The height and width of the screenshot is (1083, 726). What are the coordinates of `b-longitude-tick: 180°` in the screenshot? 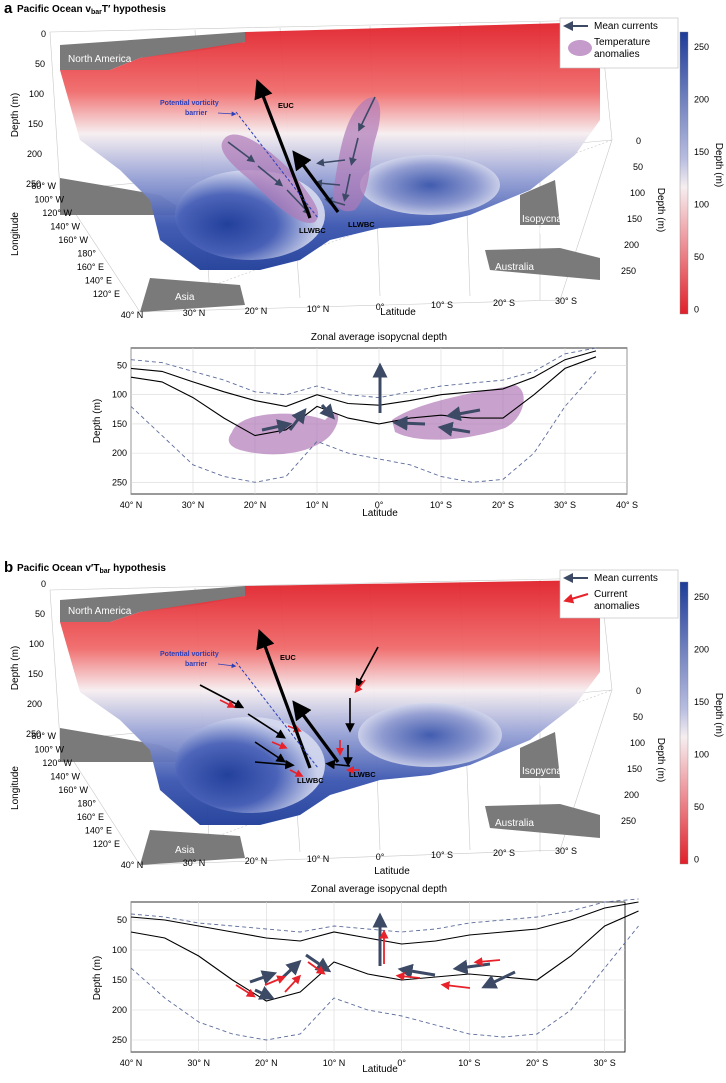 It's located at (86, 804).